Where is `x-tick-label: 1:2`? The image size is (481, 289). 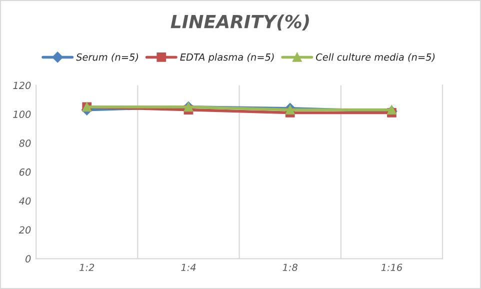 x-tick-label: 1:2 is located at coordinates (87, 267).